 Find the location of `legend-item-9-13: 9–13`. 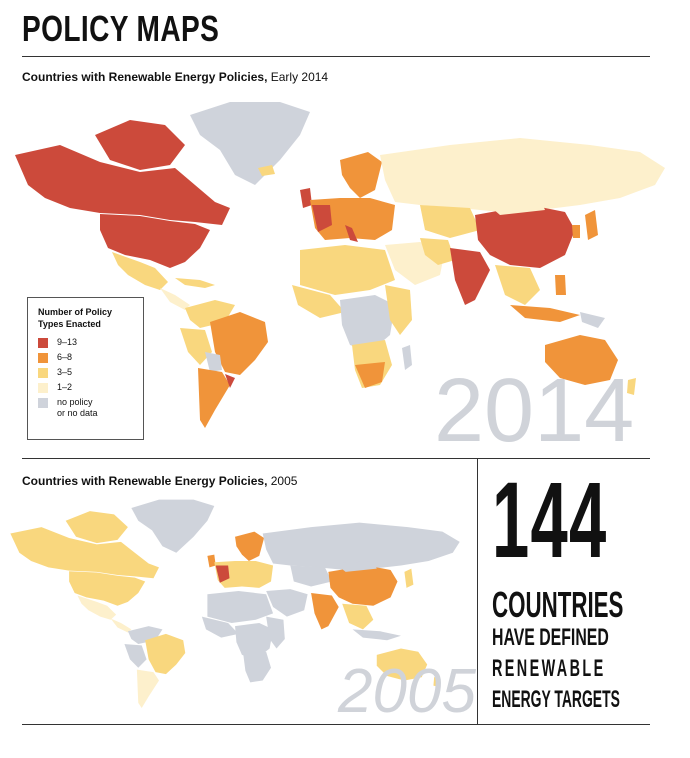

legend-item-9-13: 9–13 is located at coordinates (85, 342).